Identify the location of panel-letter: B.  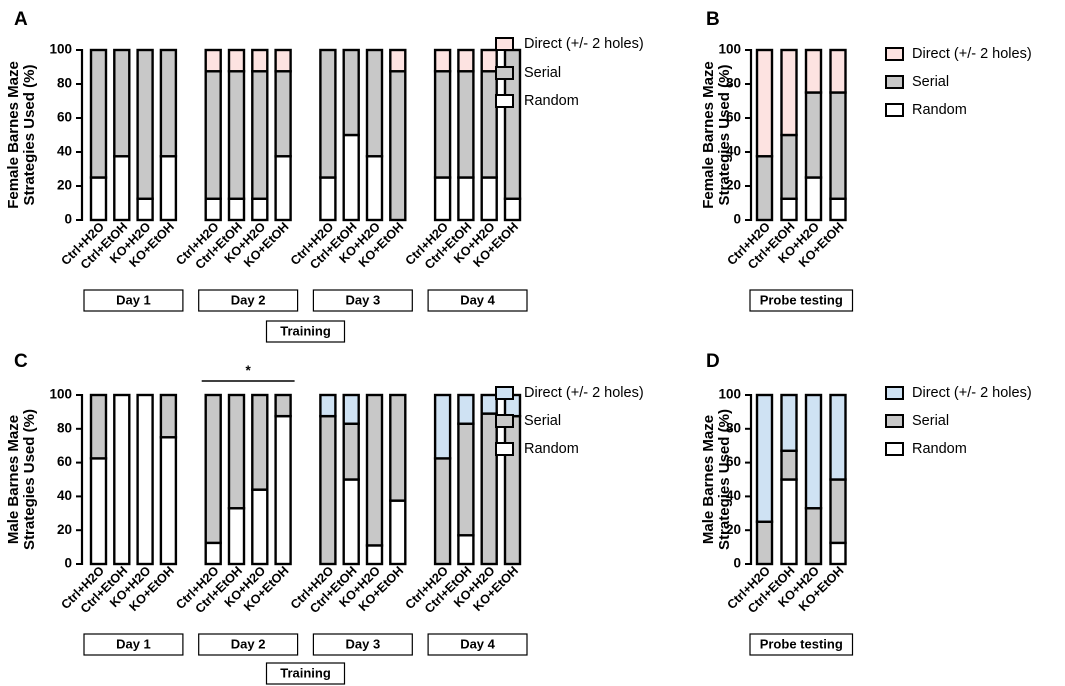
(713, 19).